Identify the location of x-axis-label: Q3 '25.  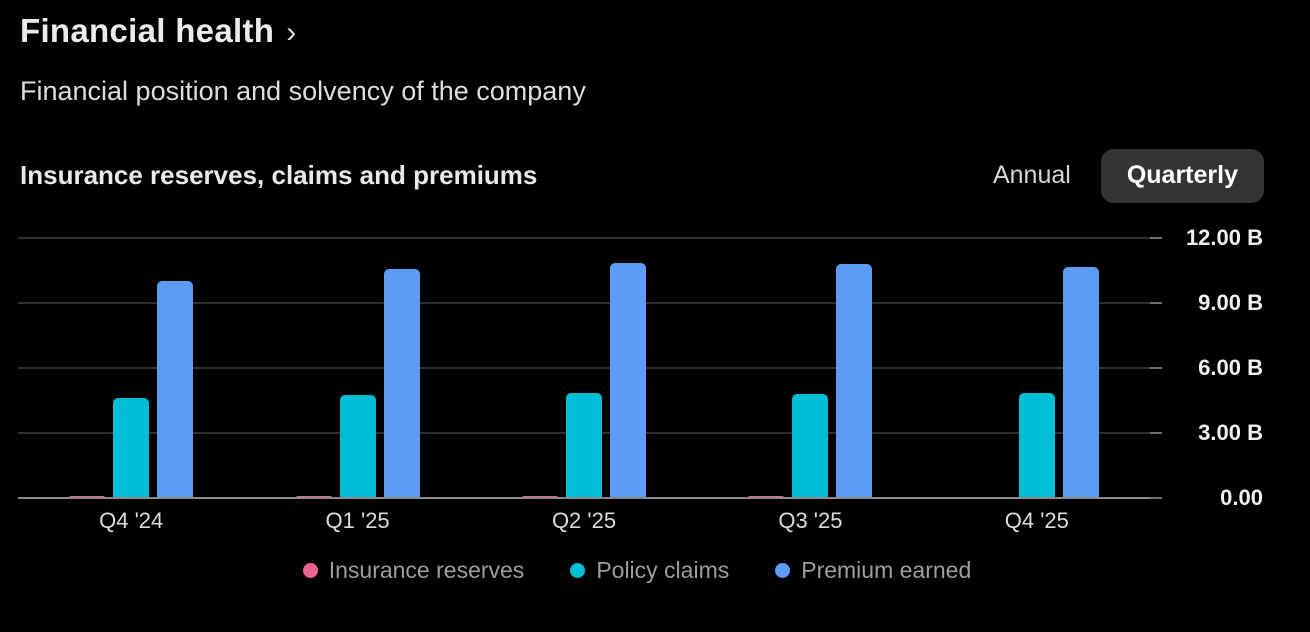
(810, 520).